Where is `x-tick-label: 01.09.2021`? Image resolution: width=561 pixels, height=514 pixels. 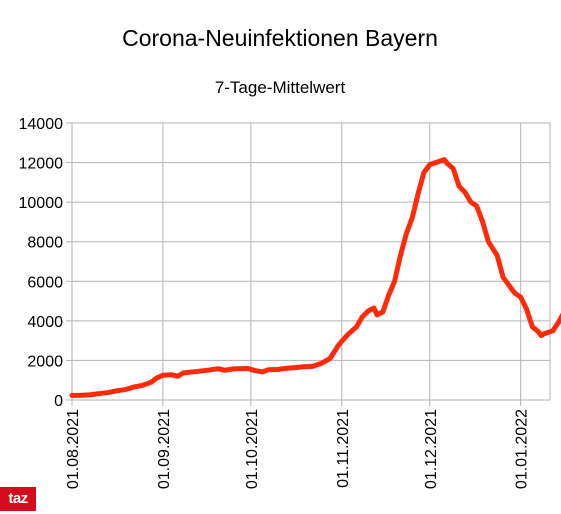
x-tick-label: 01.09.2021 is located at coordinates (164, 449).